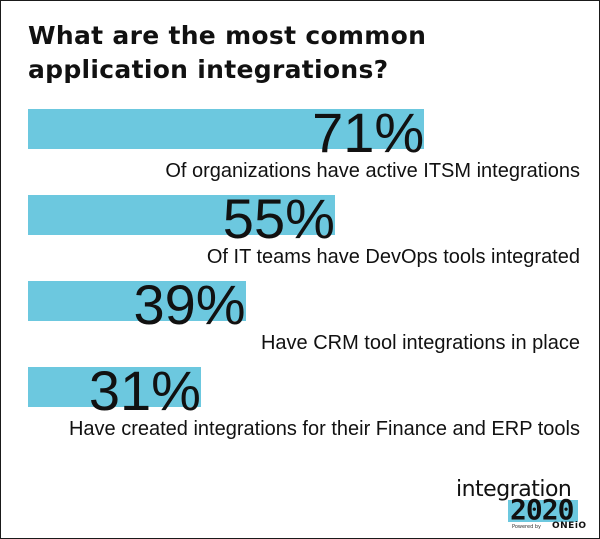 The width and height of the screenshot is (600, 539). I want to click on bar-2-value-label: 55%, so click(278, 218).